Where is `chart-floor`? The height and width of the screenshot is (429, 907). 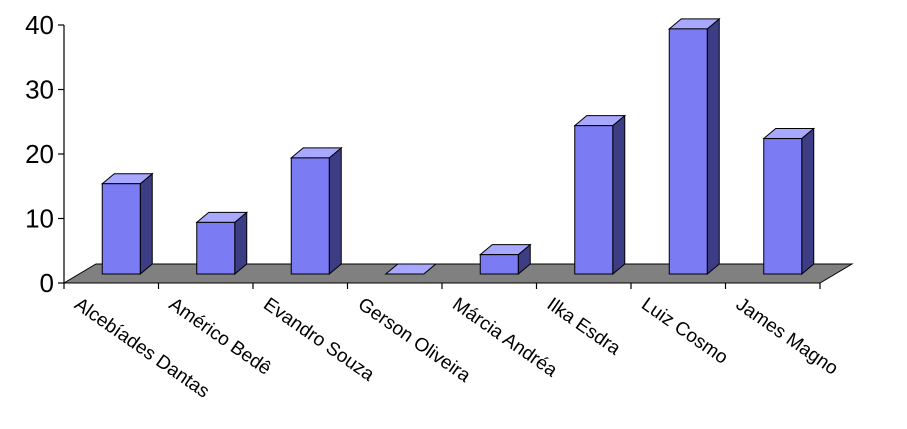 chart-floor is located at coordinates (458, 273).